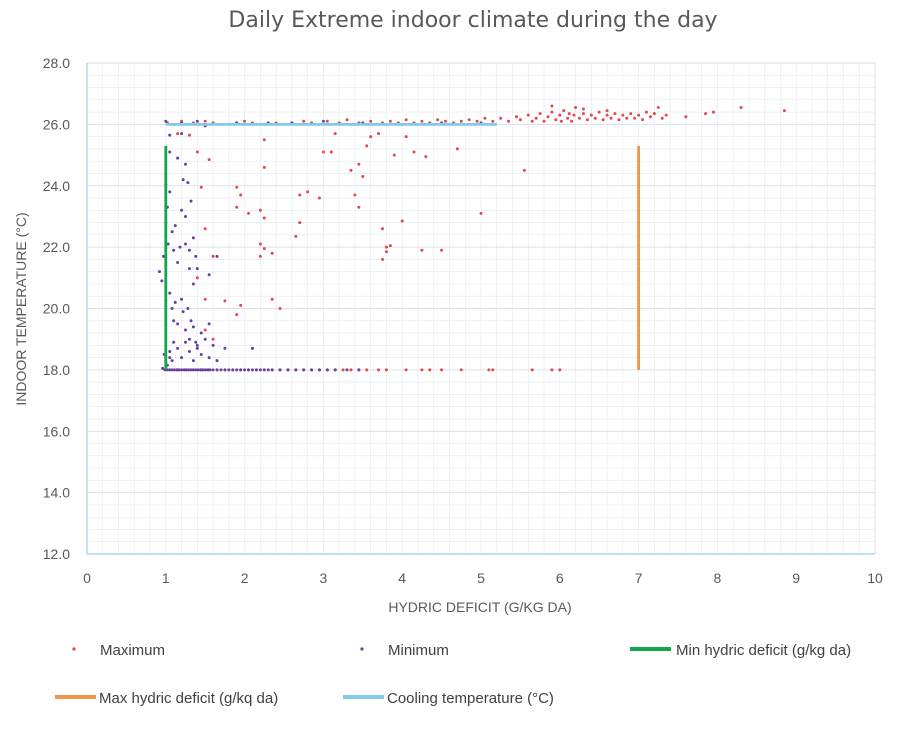  Describe the element at coordinates (470, 698) in the screenshot. I see `legend-label-cooling: Cooling temperature (°C)` at that location.